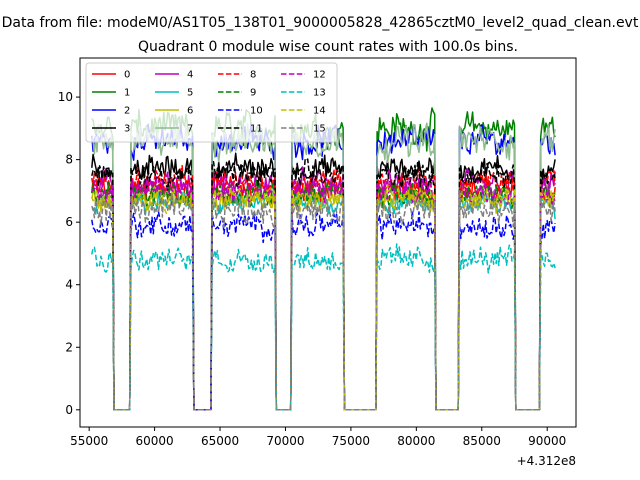 Image resolution: width=640 pixels, height=480 pixels. I want to click on legend-label-6: 6, so click(190, 111).